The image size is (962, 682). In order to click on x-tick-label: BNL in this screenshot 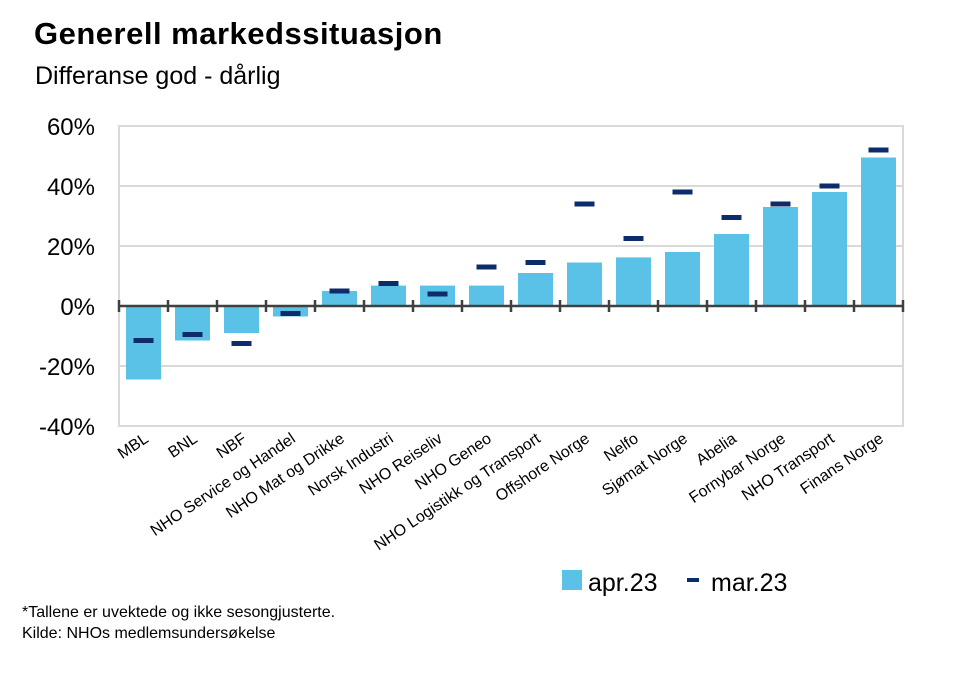, I will do `click(182, 446)`.